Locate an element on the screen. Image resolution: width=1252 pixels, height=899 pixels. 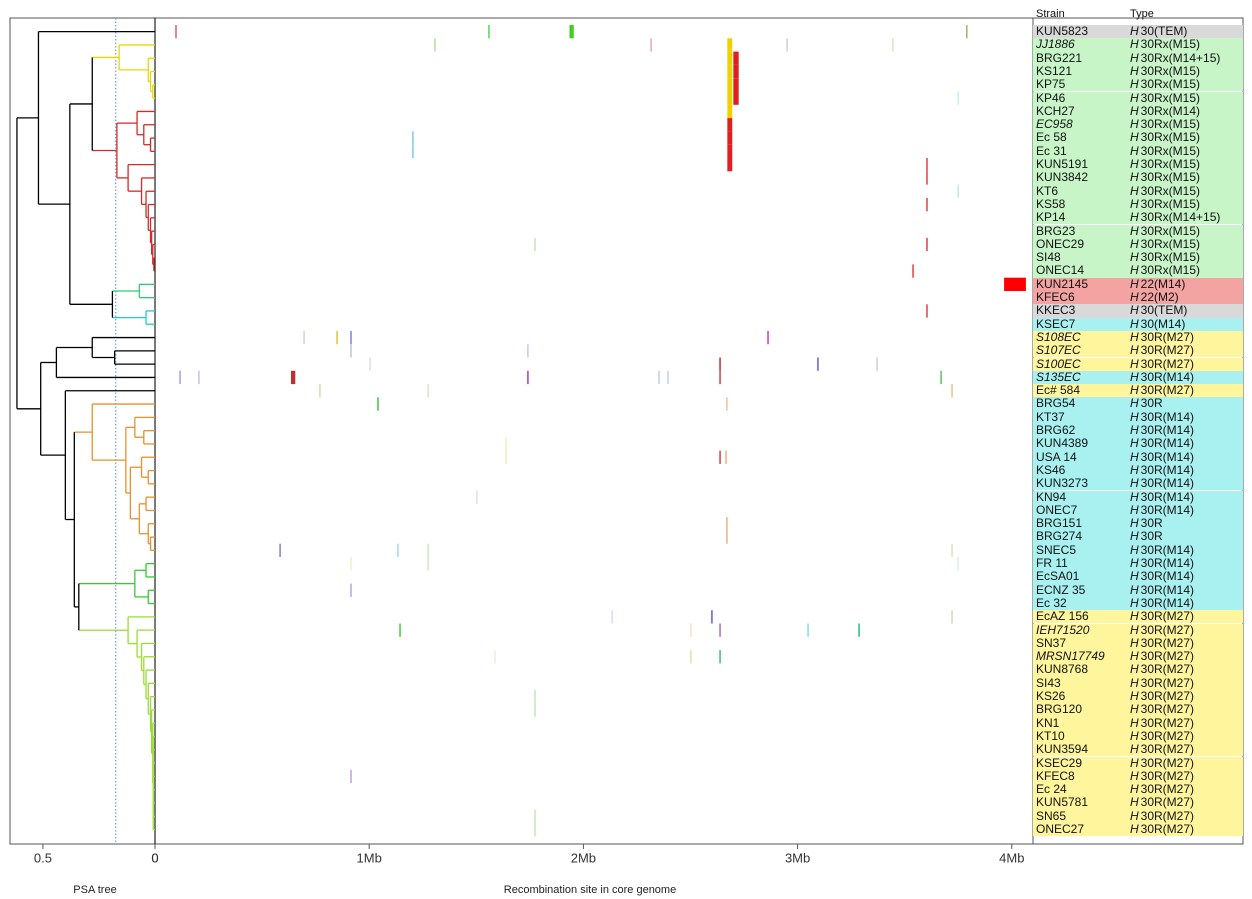
strain-type: H30(TEM) is located at coordinates (1159, 31).